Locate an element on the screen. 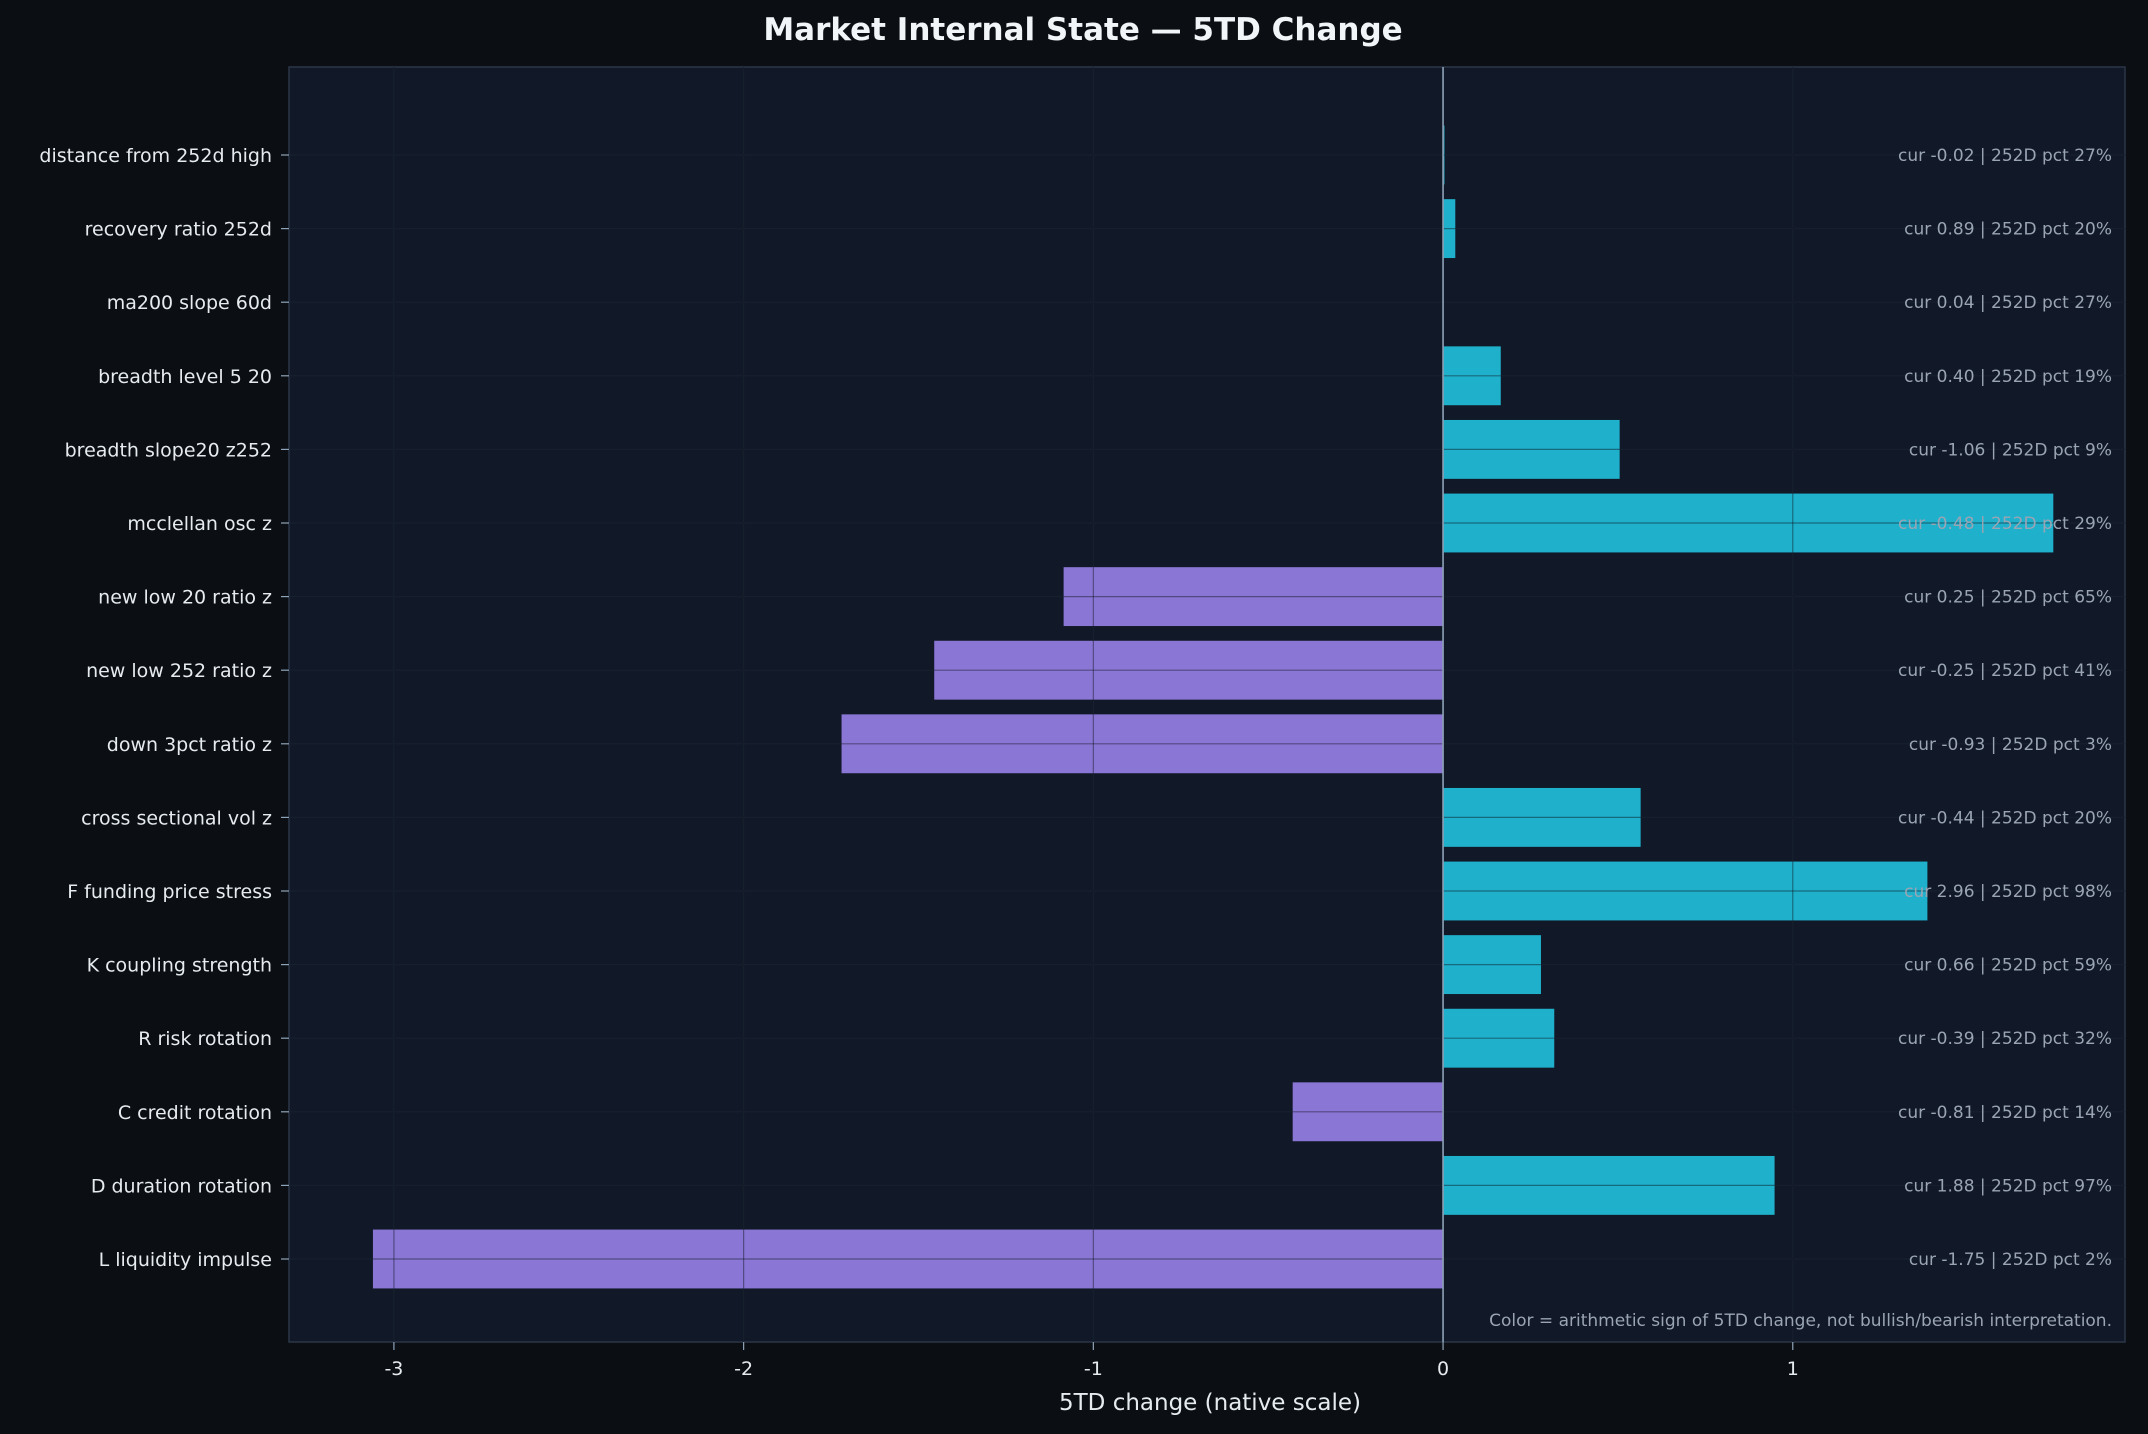  y-tick-label: cross sectional vol z is located at coordinates (176, 818).